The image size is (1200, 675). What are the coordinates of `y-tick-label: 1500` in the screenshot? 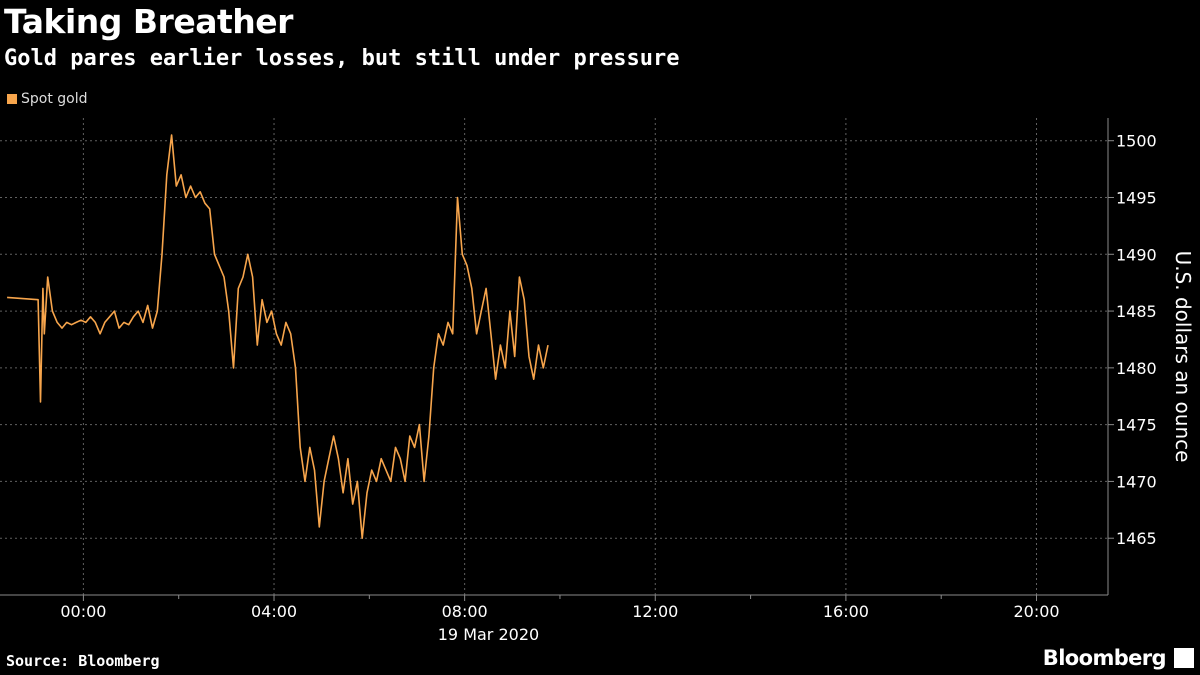 It's located at (1136, 141).